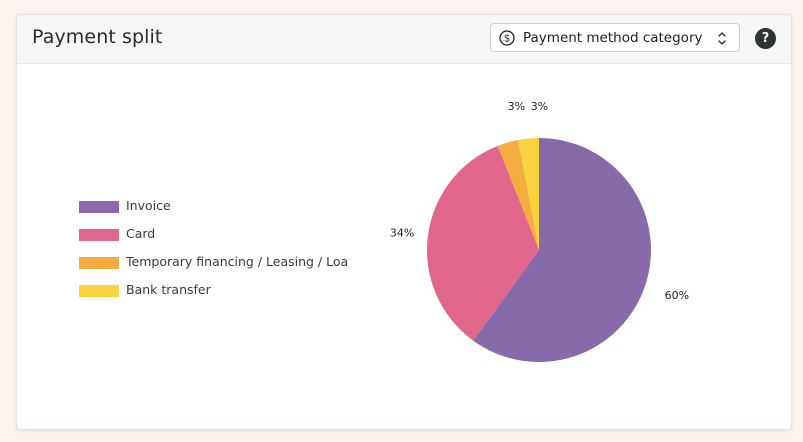  What do you see at coordinates (483, 243) in the screenshot?
I see `pie-slice-card` at bounding box center [483, 243].